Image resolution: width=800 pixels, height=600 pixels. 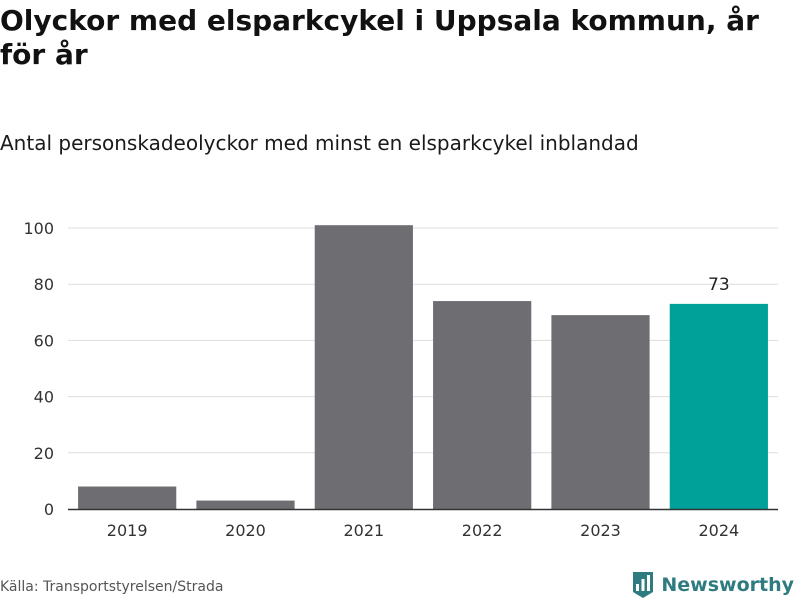 I want to click on y-tick-label: 0, so click(x=49, y=509).